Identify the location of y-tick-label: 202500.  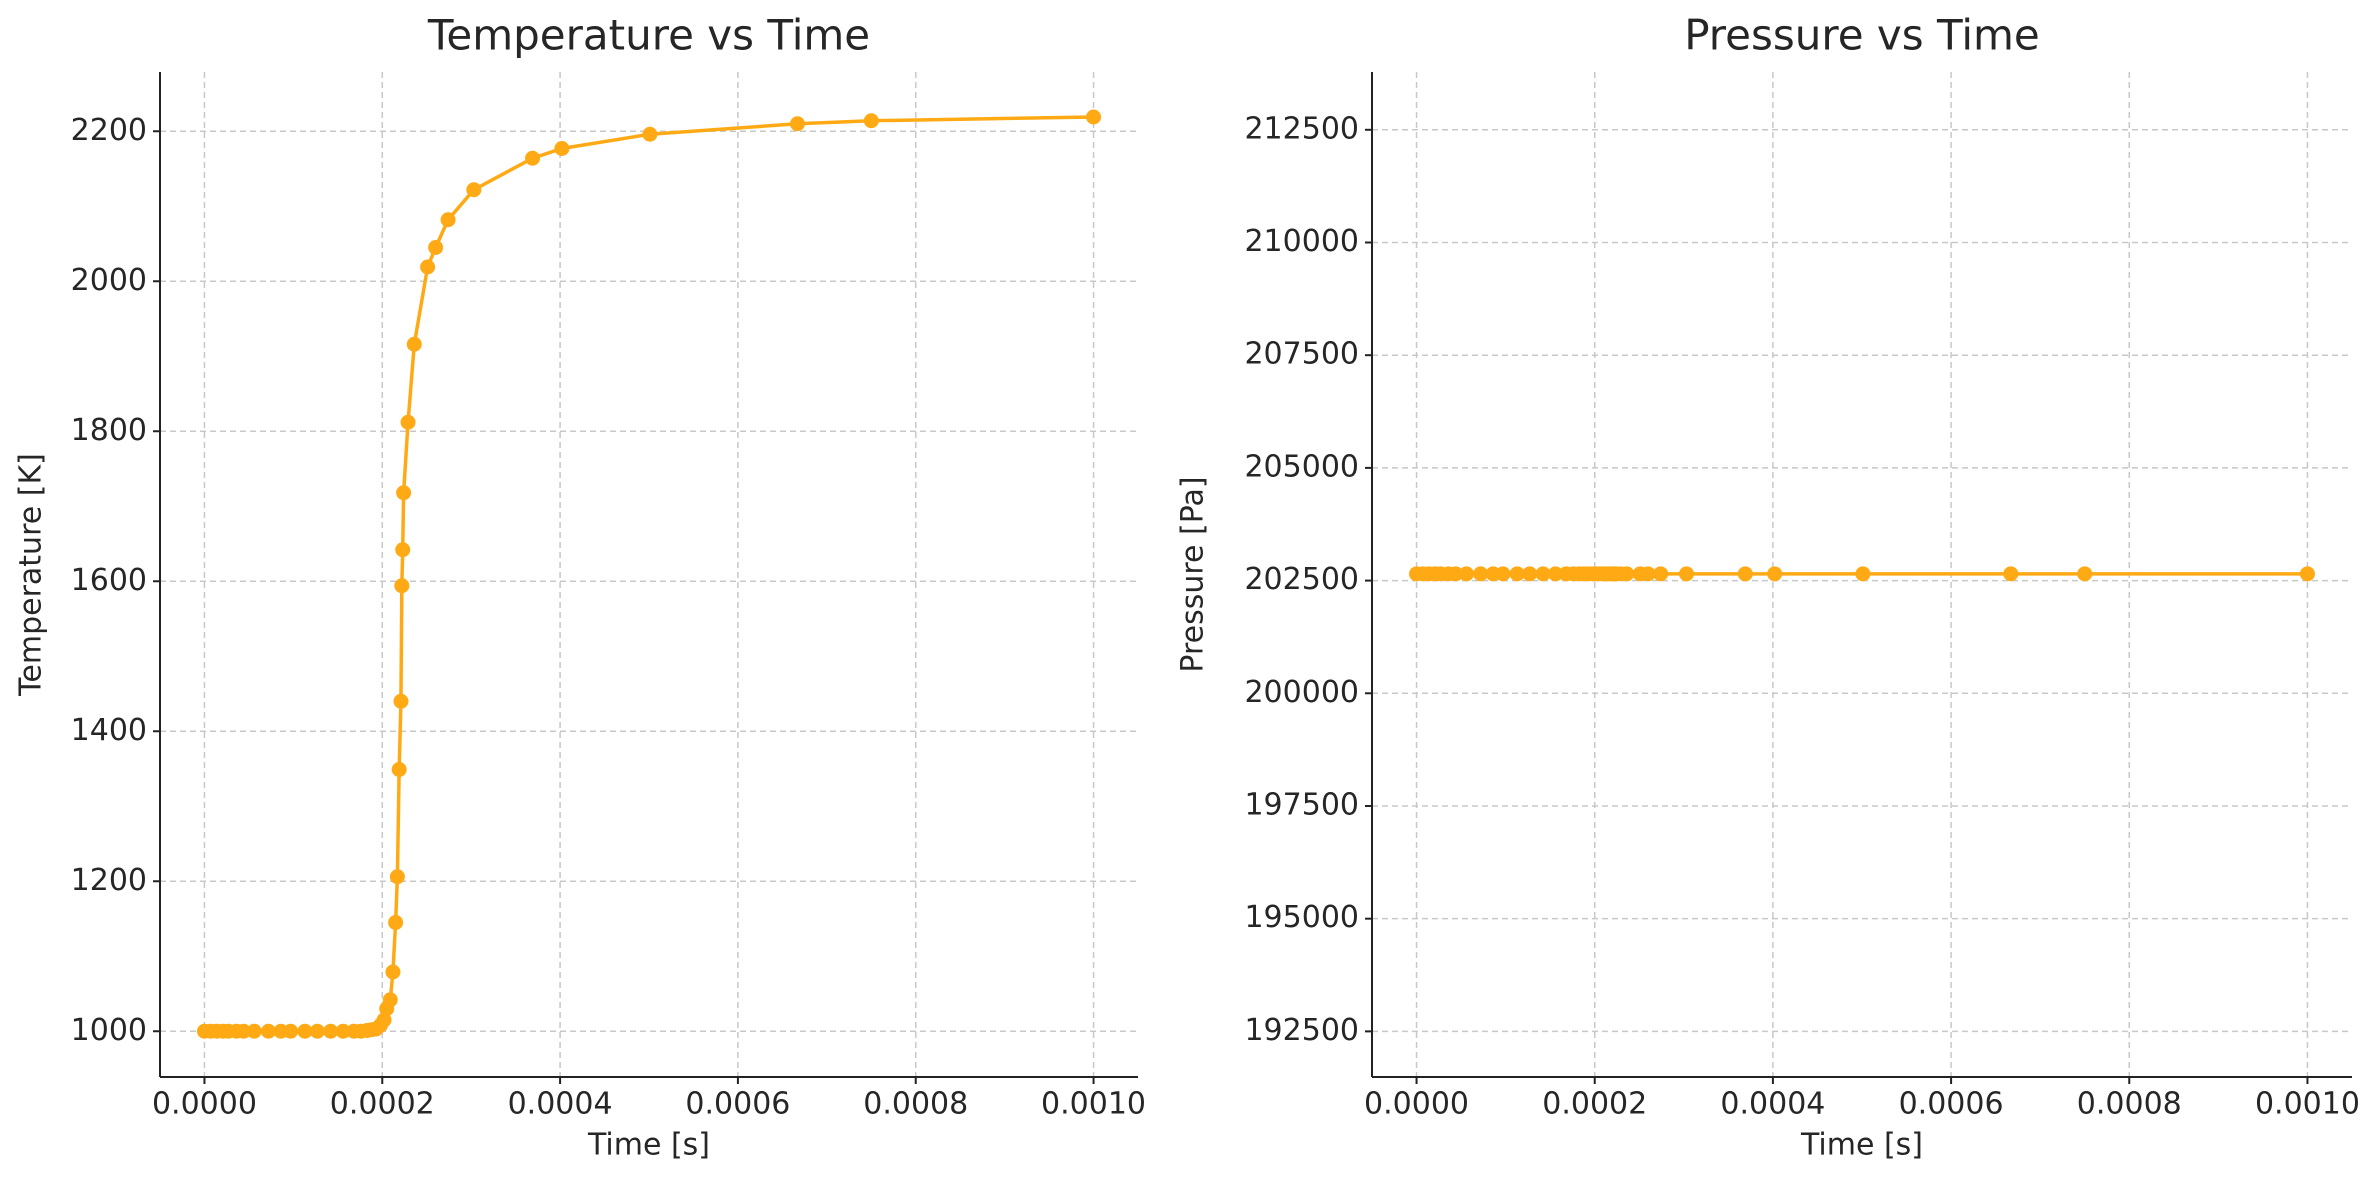
(1301, 579).